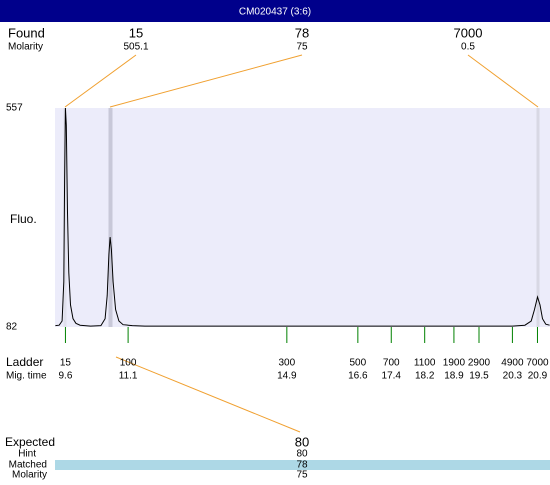 The width and height of the screenshot is (550, 485). I want to click on ladder-size: 300, so click(286, 363).